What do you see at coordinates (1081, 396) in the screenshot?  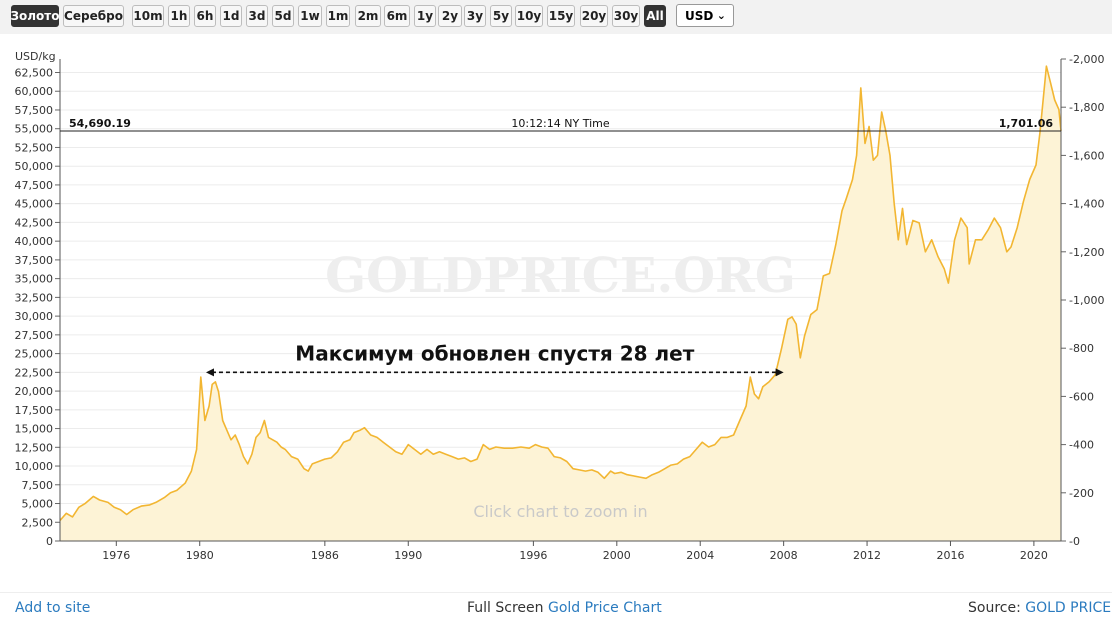 I see `y-right-tick-label: -600` at bounding box center [1081, 396].